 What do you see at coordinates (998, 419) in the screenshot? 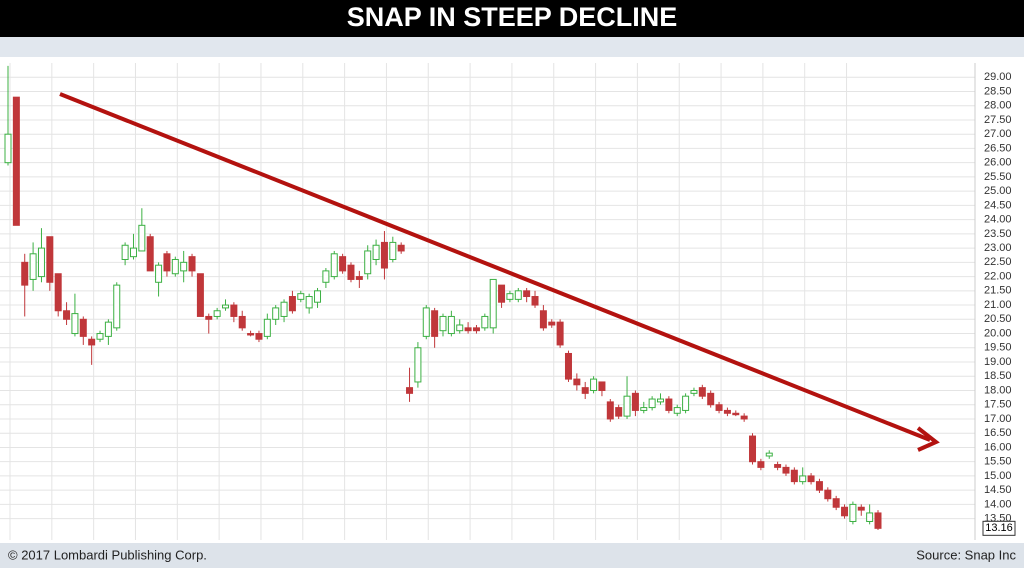
I see `y-tick-label: 17.00` at bounding box center [998, 419].